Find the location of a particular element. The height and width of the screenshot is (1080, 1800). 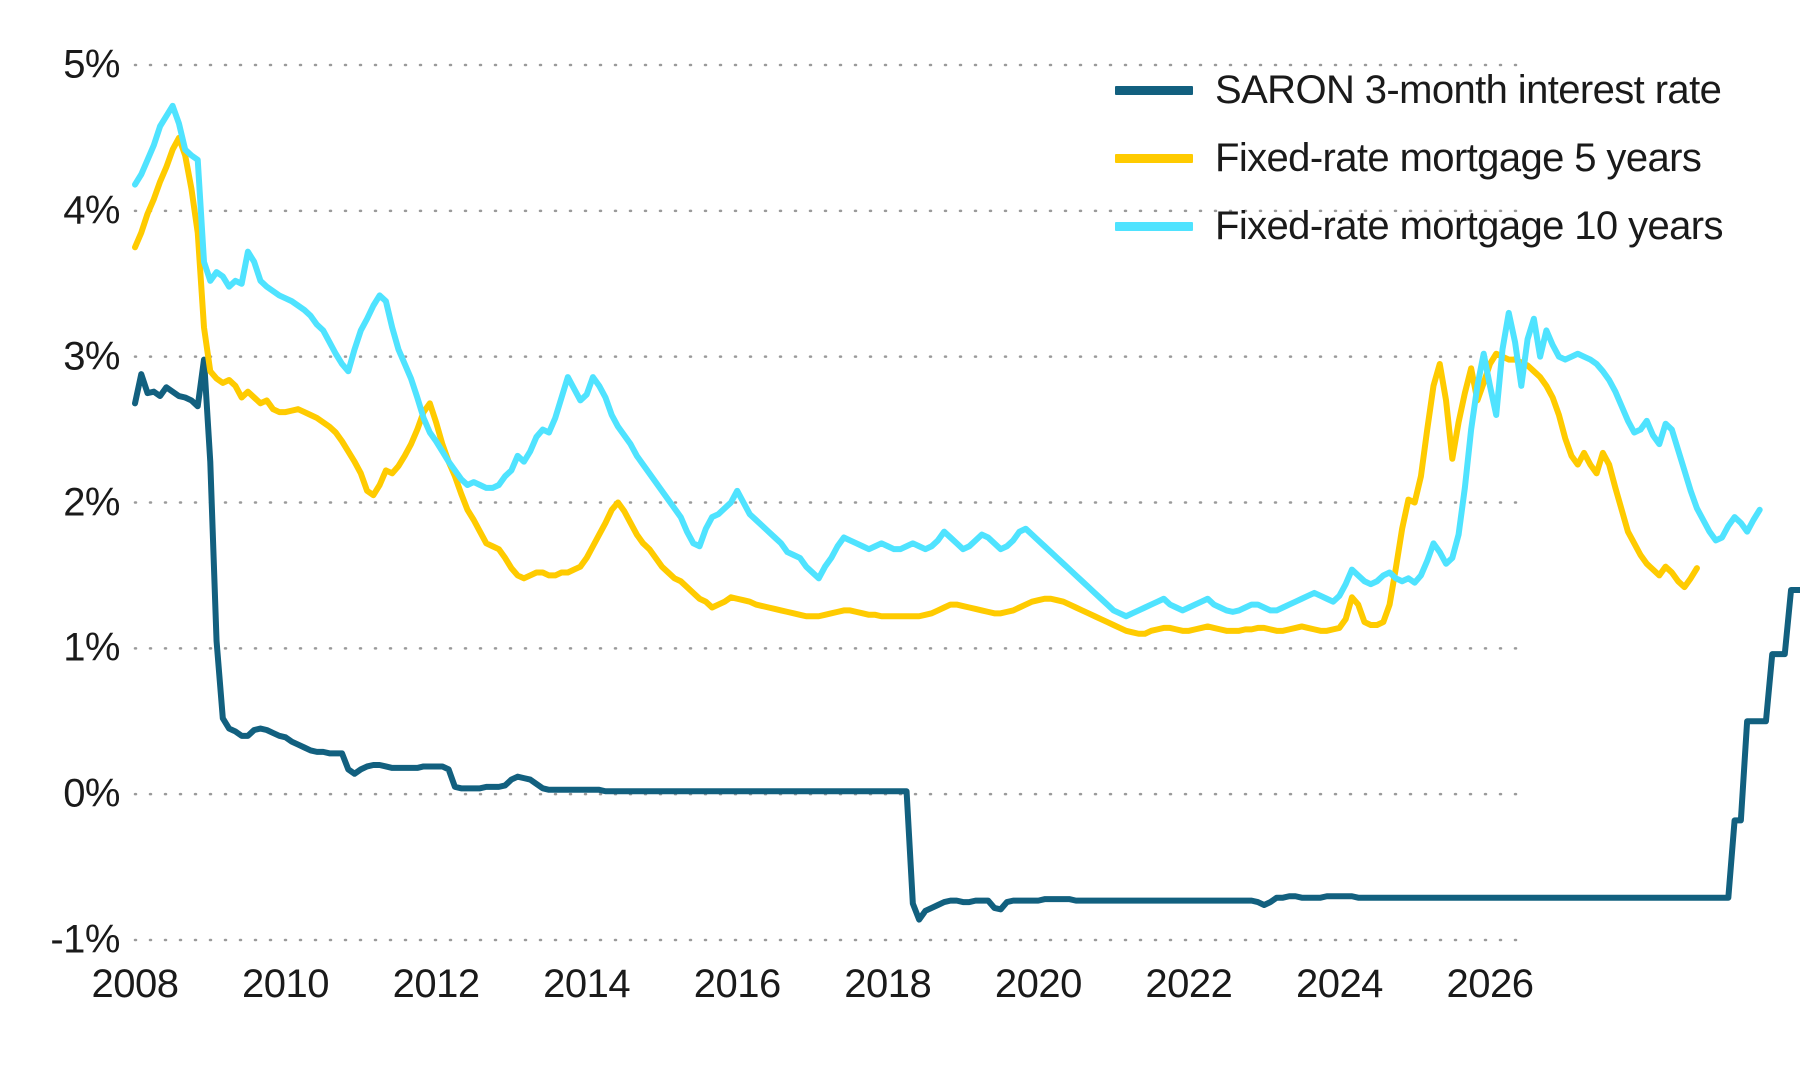

y-tick-label: 3% is located at coordinates (91, 356).